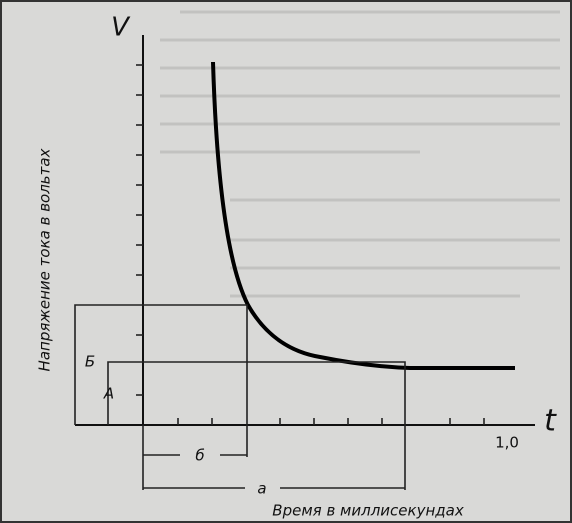 This screenshot has width=572, height=523. I want to click on lower-level-marker: А, so click(108, 394).